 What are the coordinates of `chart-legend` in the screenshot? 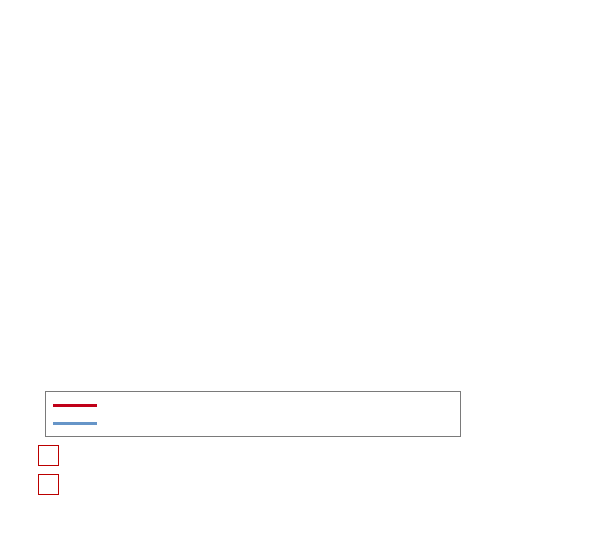 It's located at (253, 414).